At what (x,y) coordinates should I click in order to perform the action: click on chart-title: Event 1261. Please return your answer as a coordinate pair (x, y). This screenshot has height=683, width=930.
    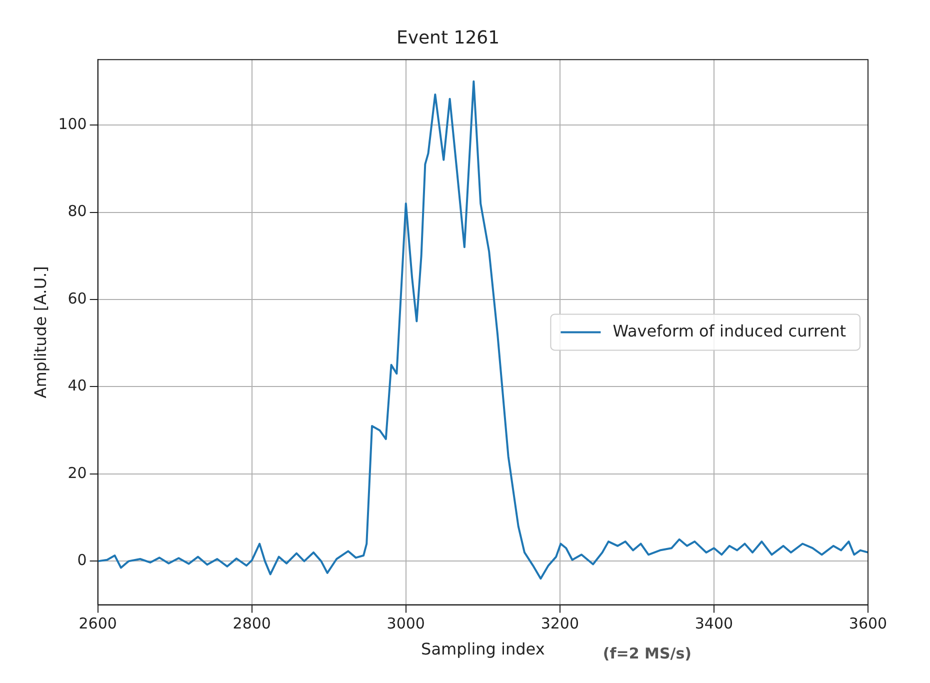
    Looking at the image, I should click on (448, 37).